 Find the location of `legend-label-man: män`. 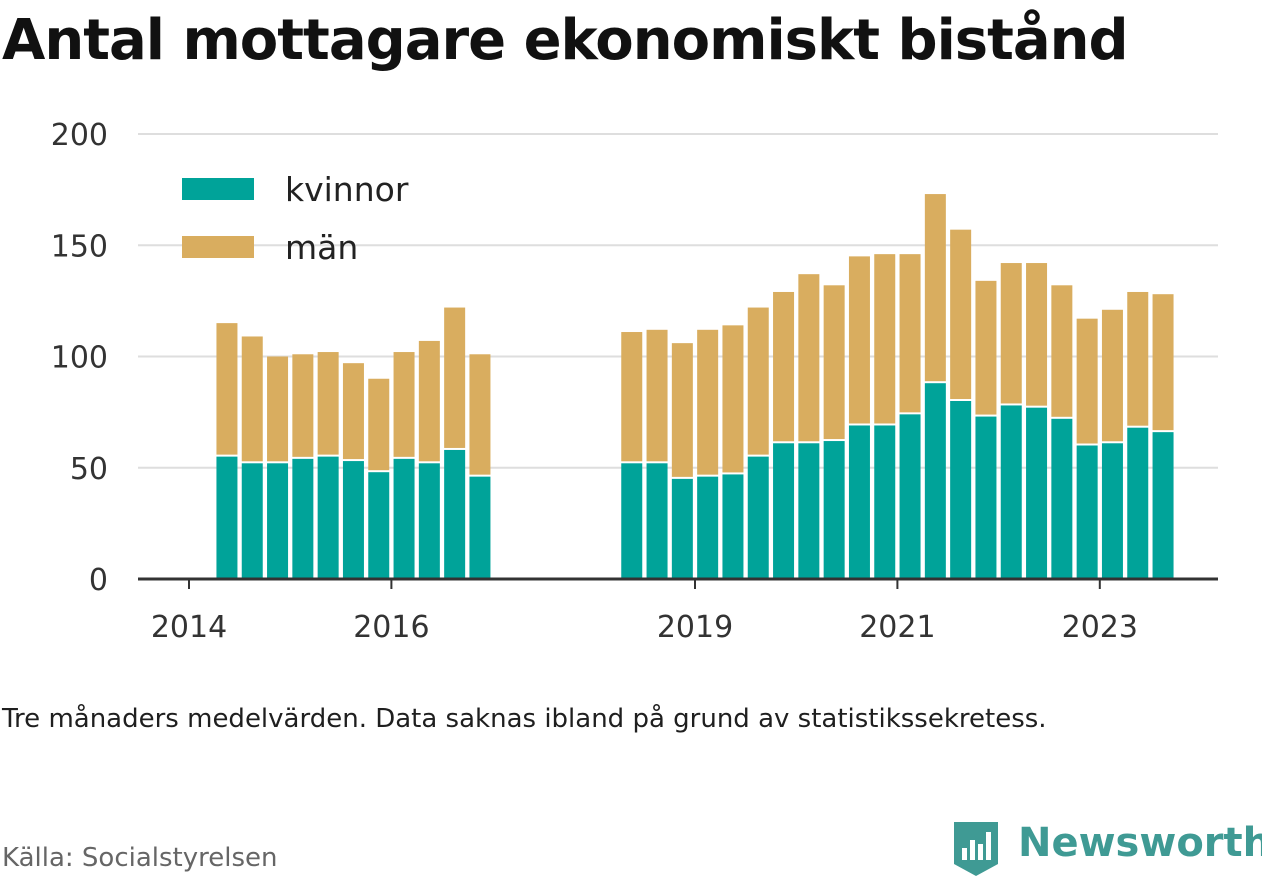

legend-label-man: män is located at coordinates (321, 247).